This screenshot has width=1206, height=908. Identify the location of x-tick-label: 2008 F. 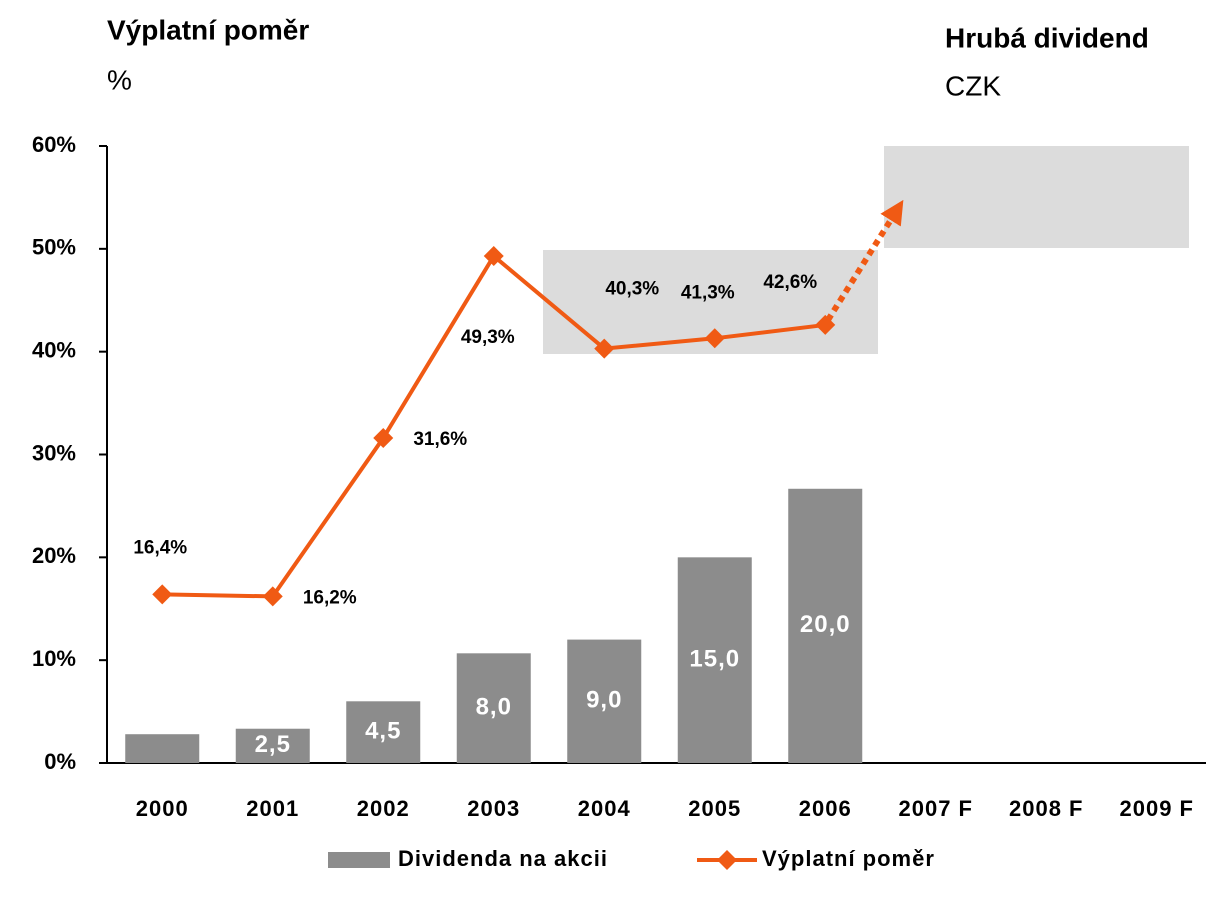
(1046, 808).